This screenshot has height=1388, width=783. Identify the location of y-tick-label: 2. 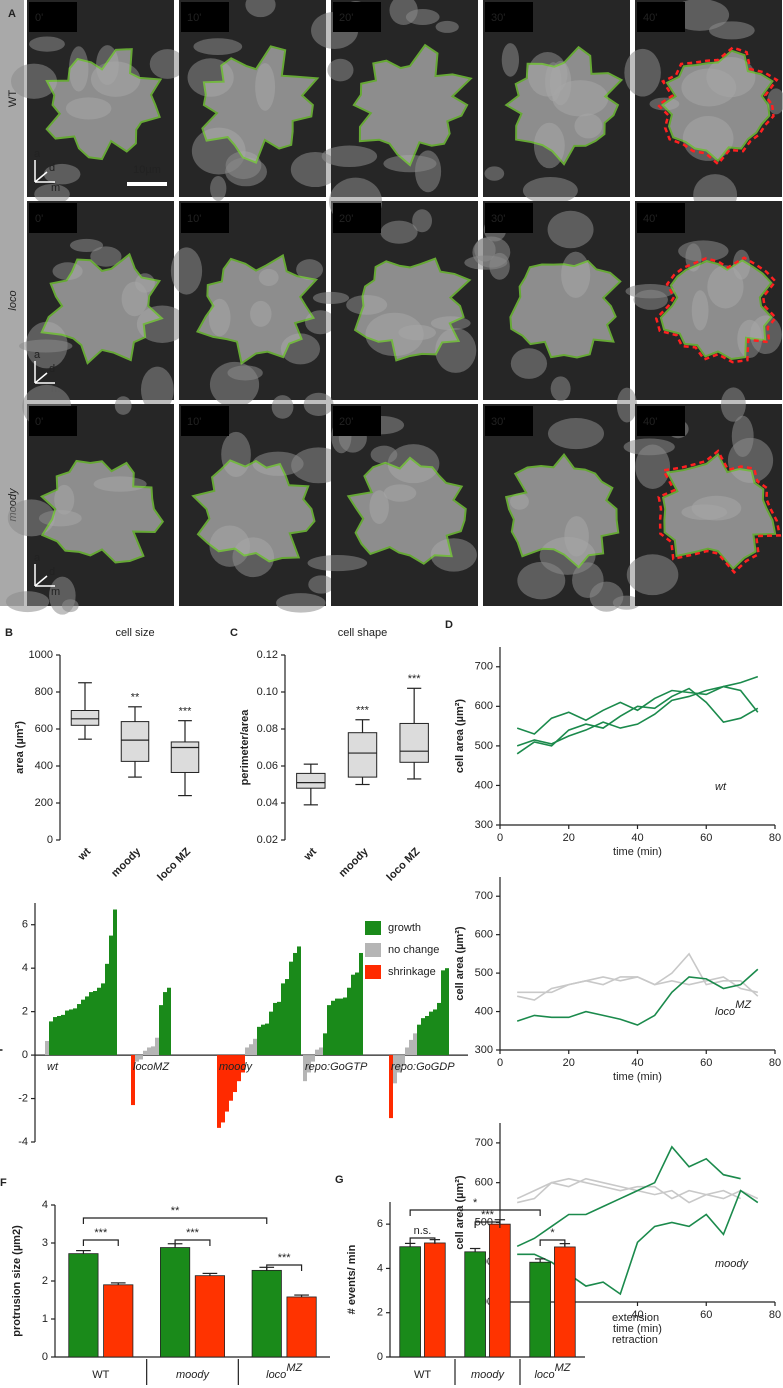
(45, 1281).